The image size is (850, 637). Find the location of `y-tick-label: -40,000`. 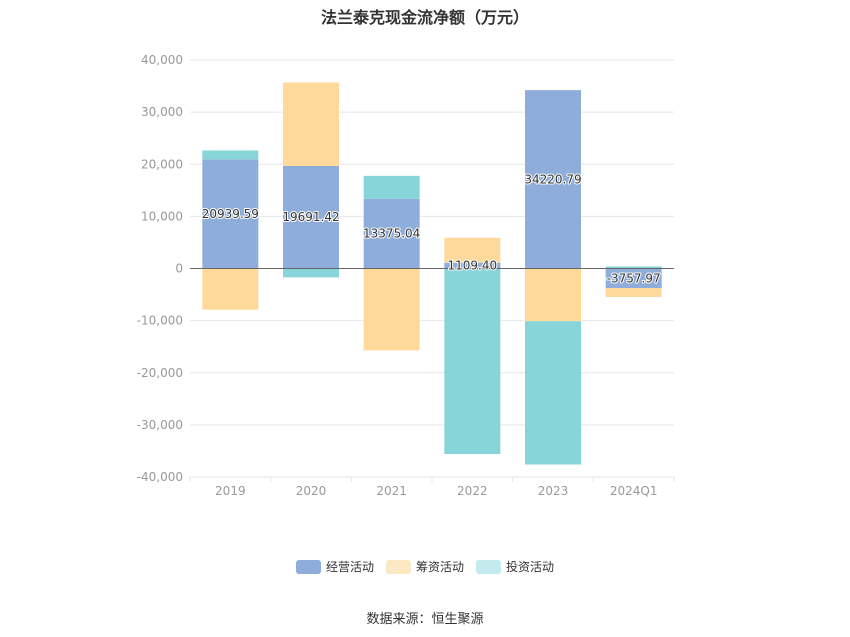

y-tick-label: -40,000 is located at coordinates (160, 477).